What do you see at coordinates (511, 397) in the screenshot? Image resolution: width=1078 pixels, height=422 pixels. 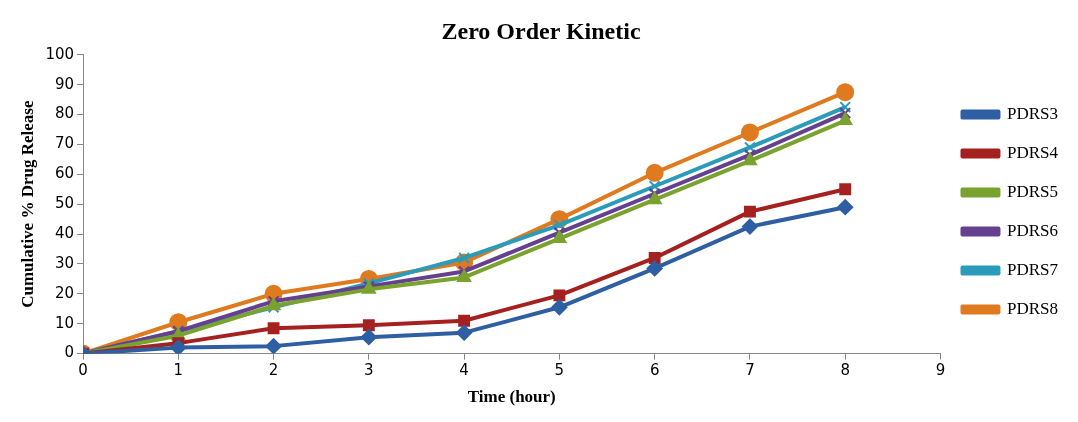 I see `x-axis-title: Time (hour)` at bounding box center [511, 397].